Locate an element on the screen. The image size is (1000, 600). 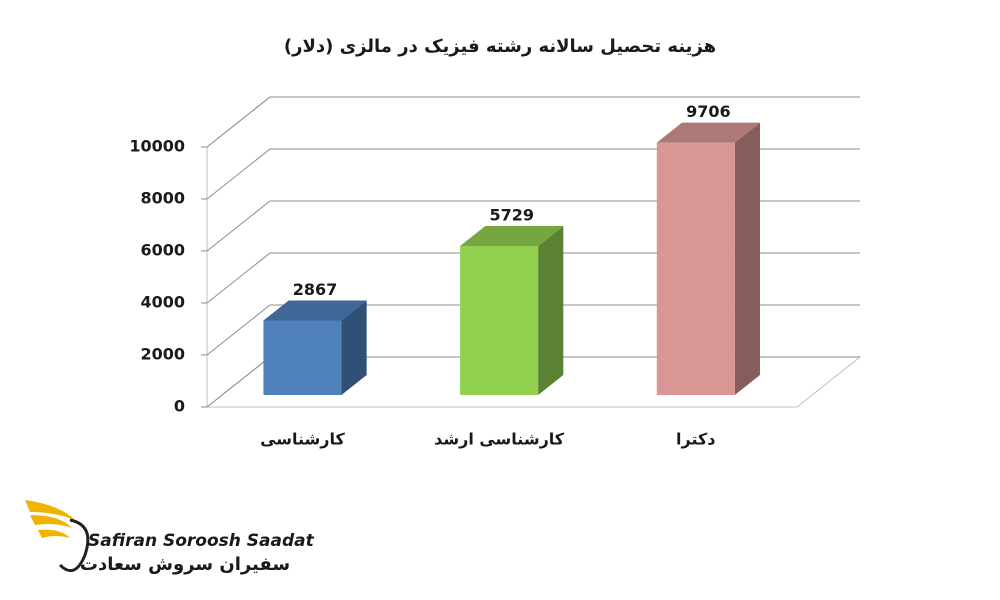
value-label: 5729 is located at coordinates (511, 215).